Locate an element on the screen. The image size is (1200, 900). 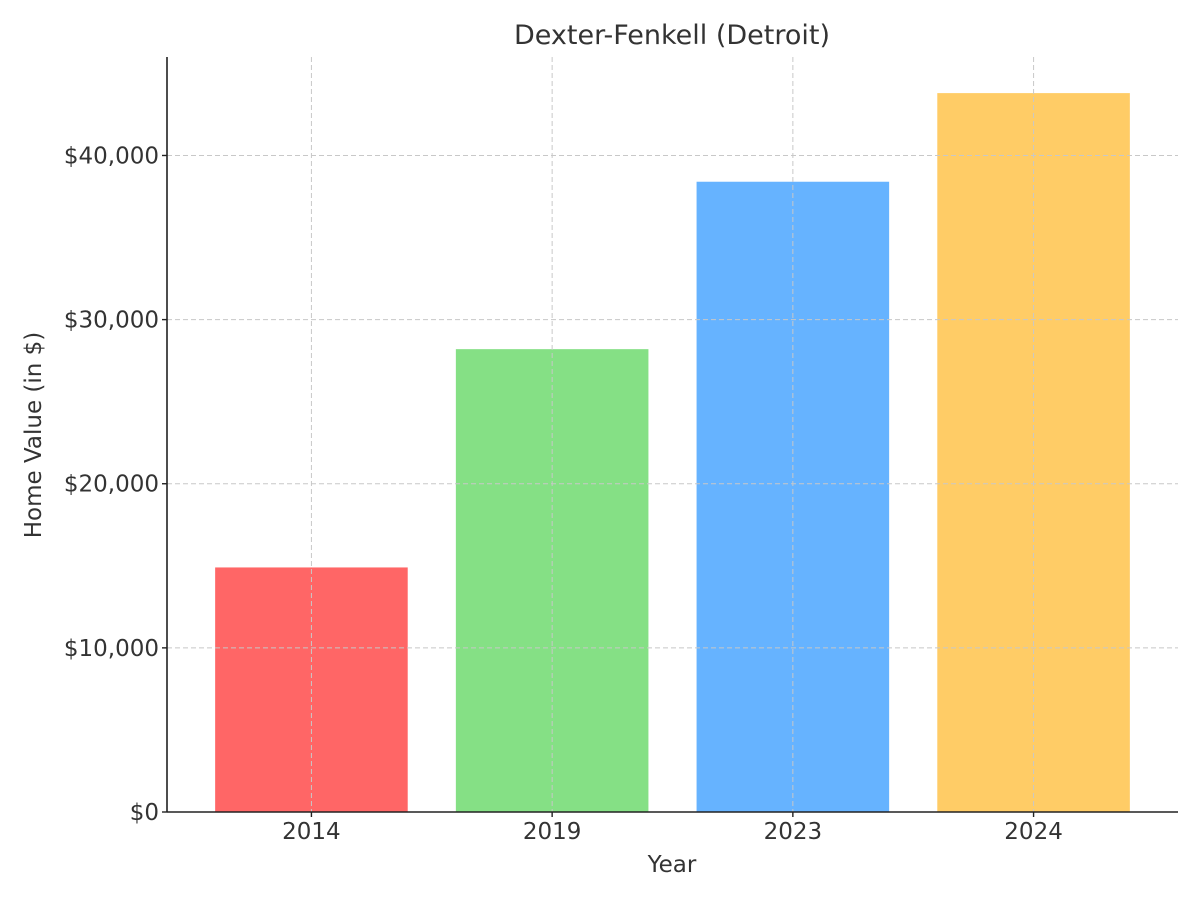
y-tick-label: $30,000 is located at coordinates (111, 321).